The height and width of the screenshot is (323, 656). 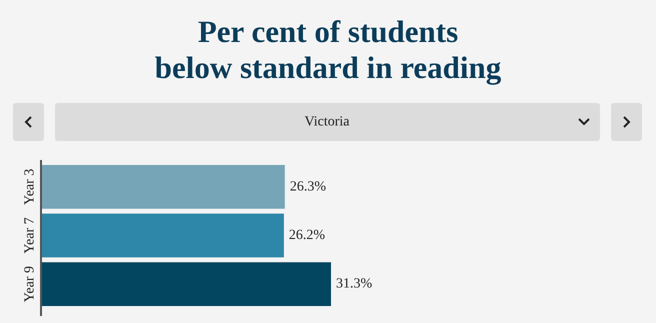 I want to click on data-label: 31.3%, so click(x=354, y=284).